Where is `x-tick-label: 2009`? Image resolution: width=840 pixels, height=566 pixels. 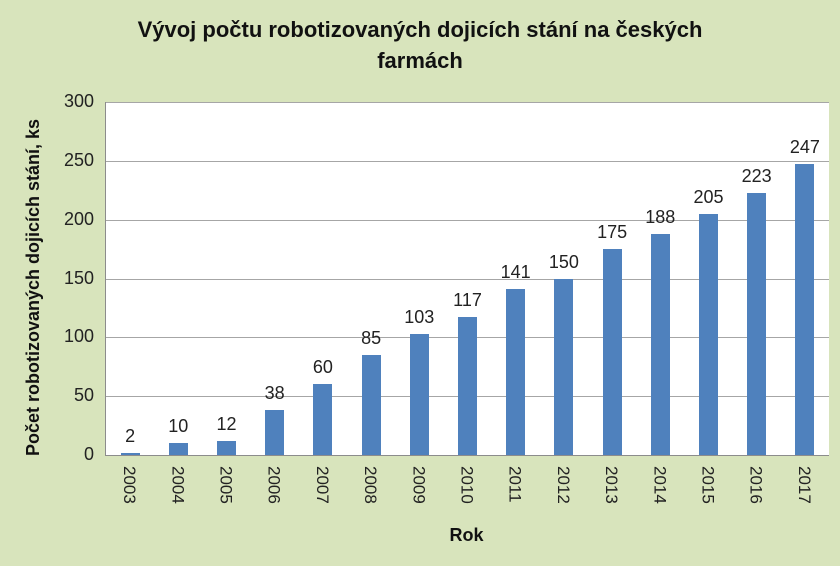 x-tick-label: 2009 is located at coordinates (419, 485).